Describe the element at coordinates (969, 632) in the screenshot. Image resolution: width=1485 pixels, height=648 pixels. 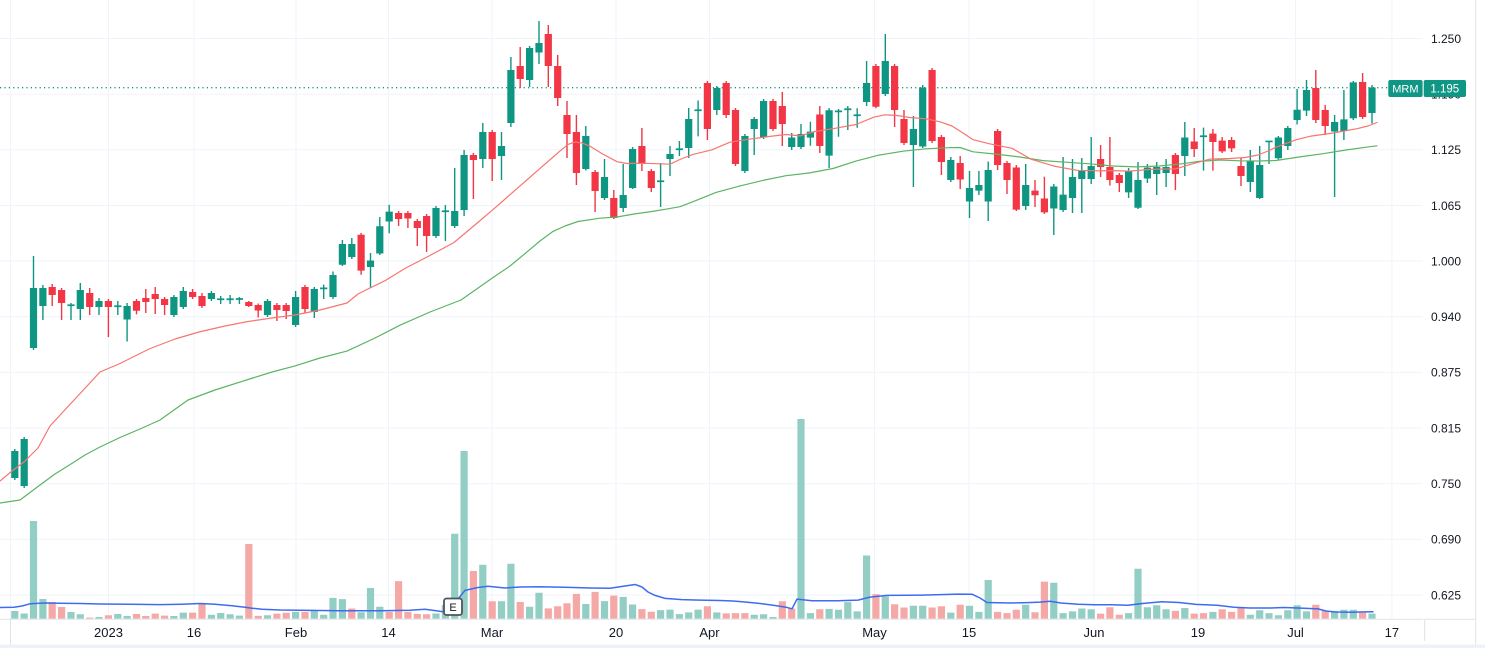
I see `svg-text: 15` at that location.